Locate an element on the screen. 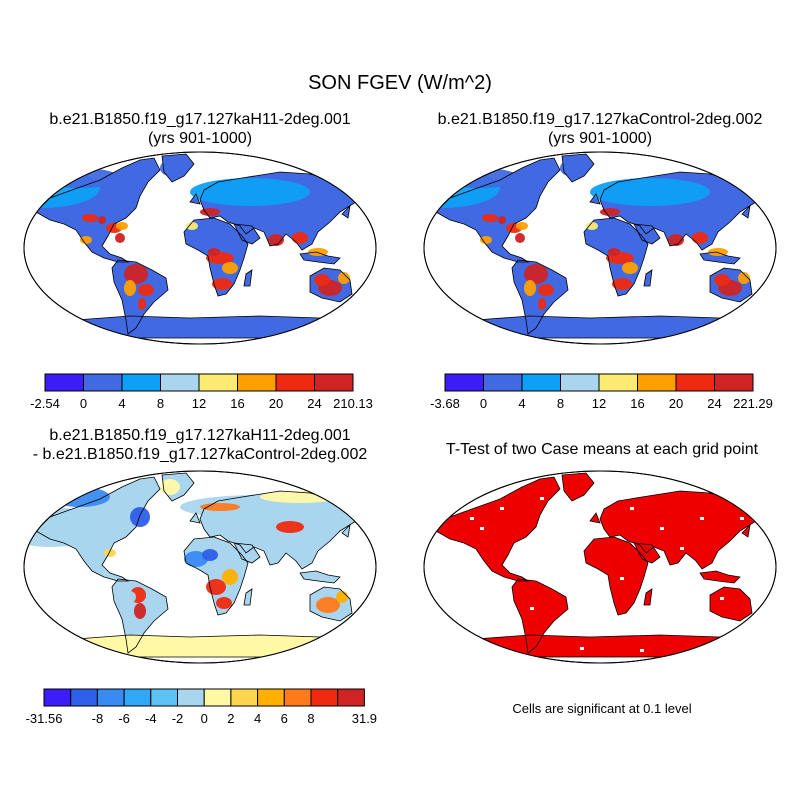  colorbar-label: 12 is located at coordinates (199, 403).